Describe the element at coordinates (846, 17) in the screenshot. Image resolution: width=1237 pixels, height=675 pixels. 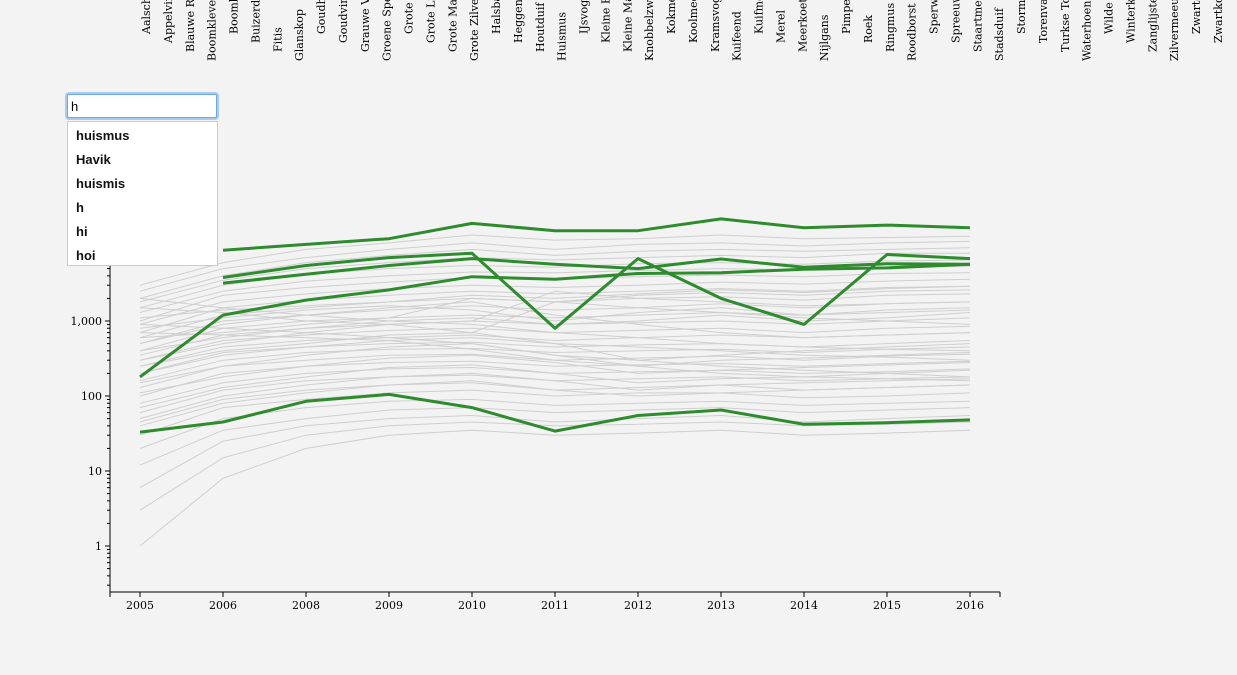
I see `species-label: Pimpelmees` at that location.